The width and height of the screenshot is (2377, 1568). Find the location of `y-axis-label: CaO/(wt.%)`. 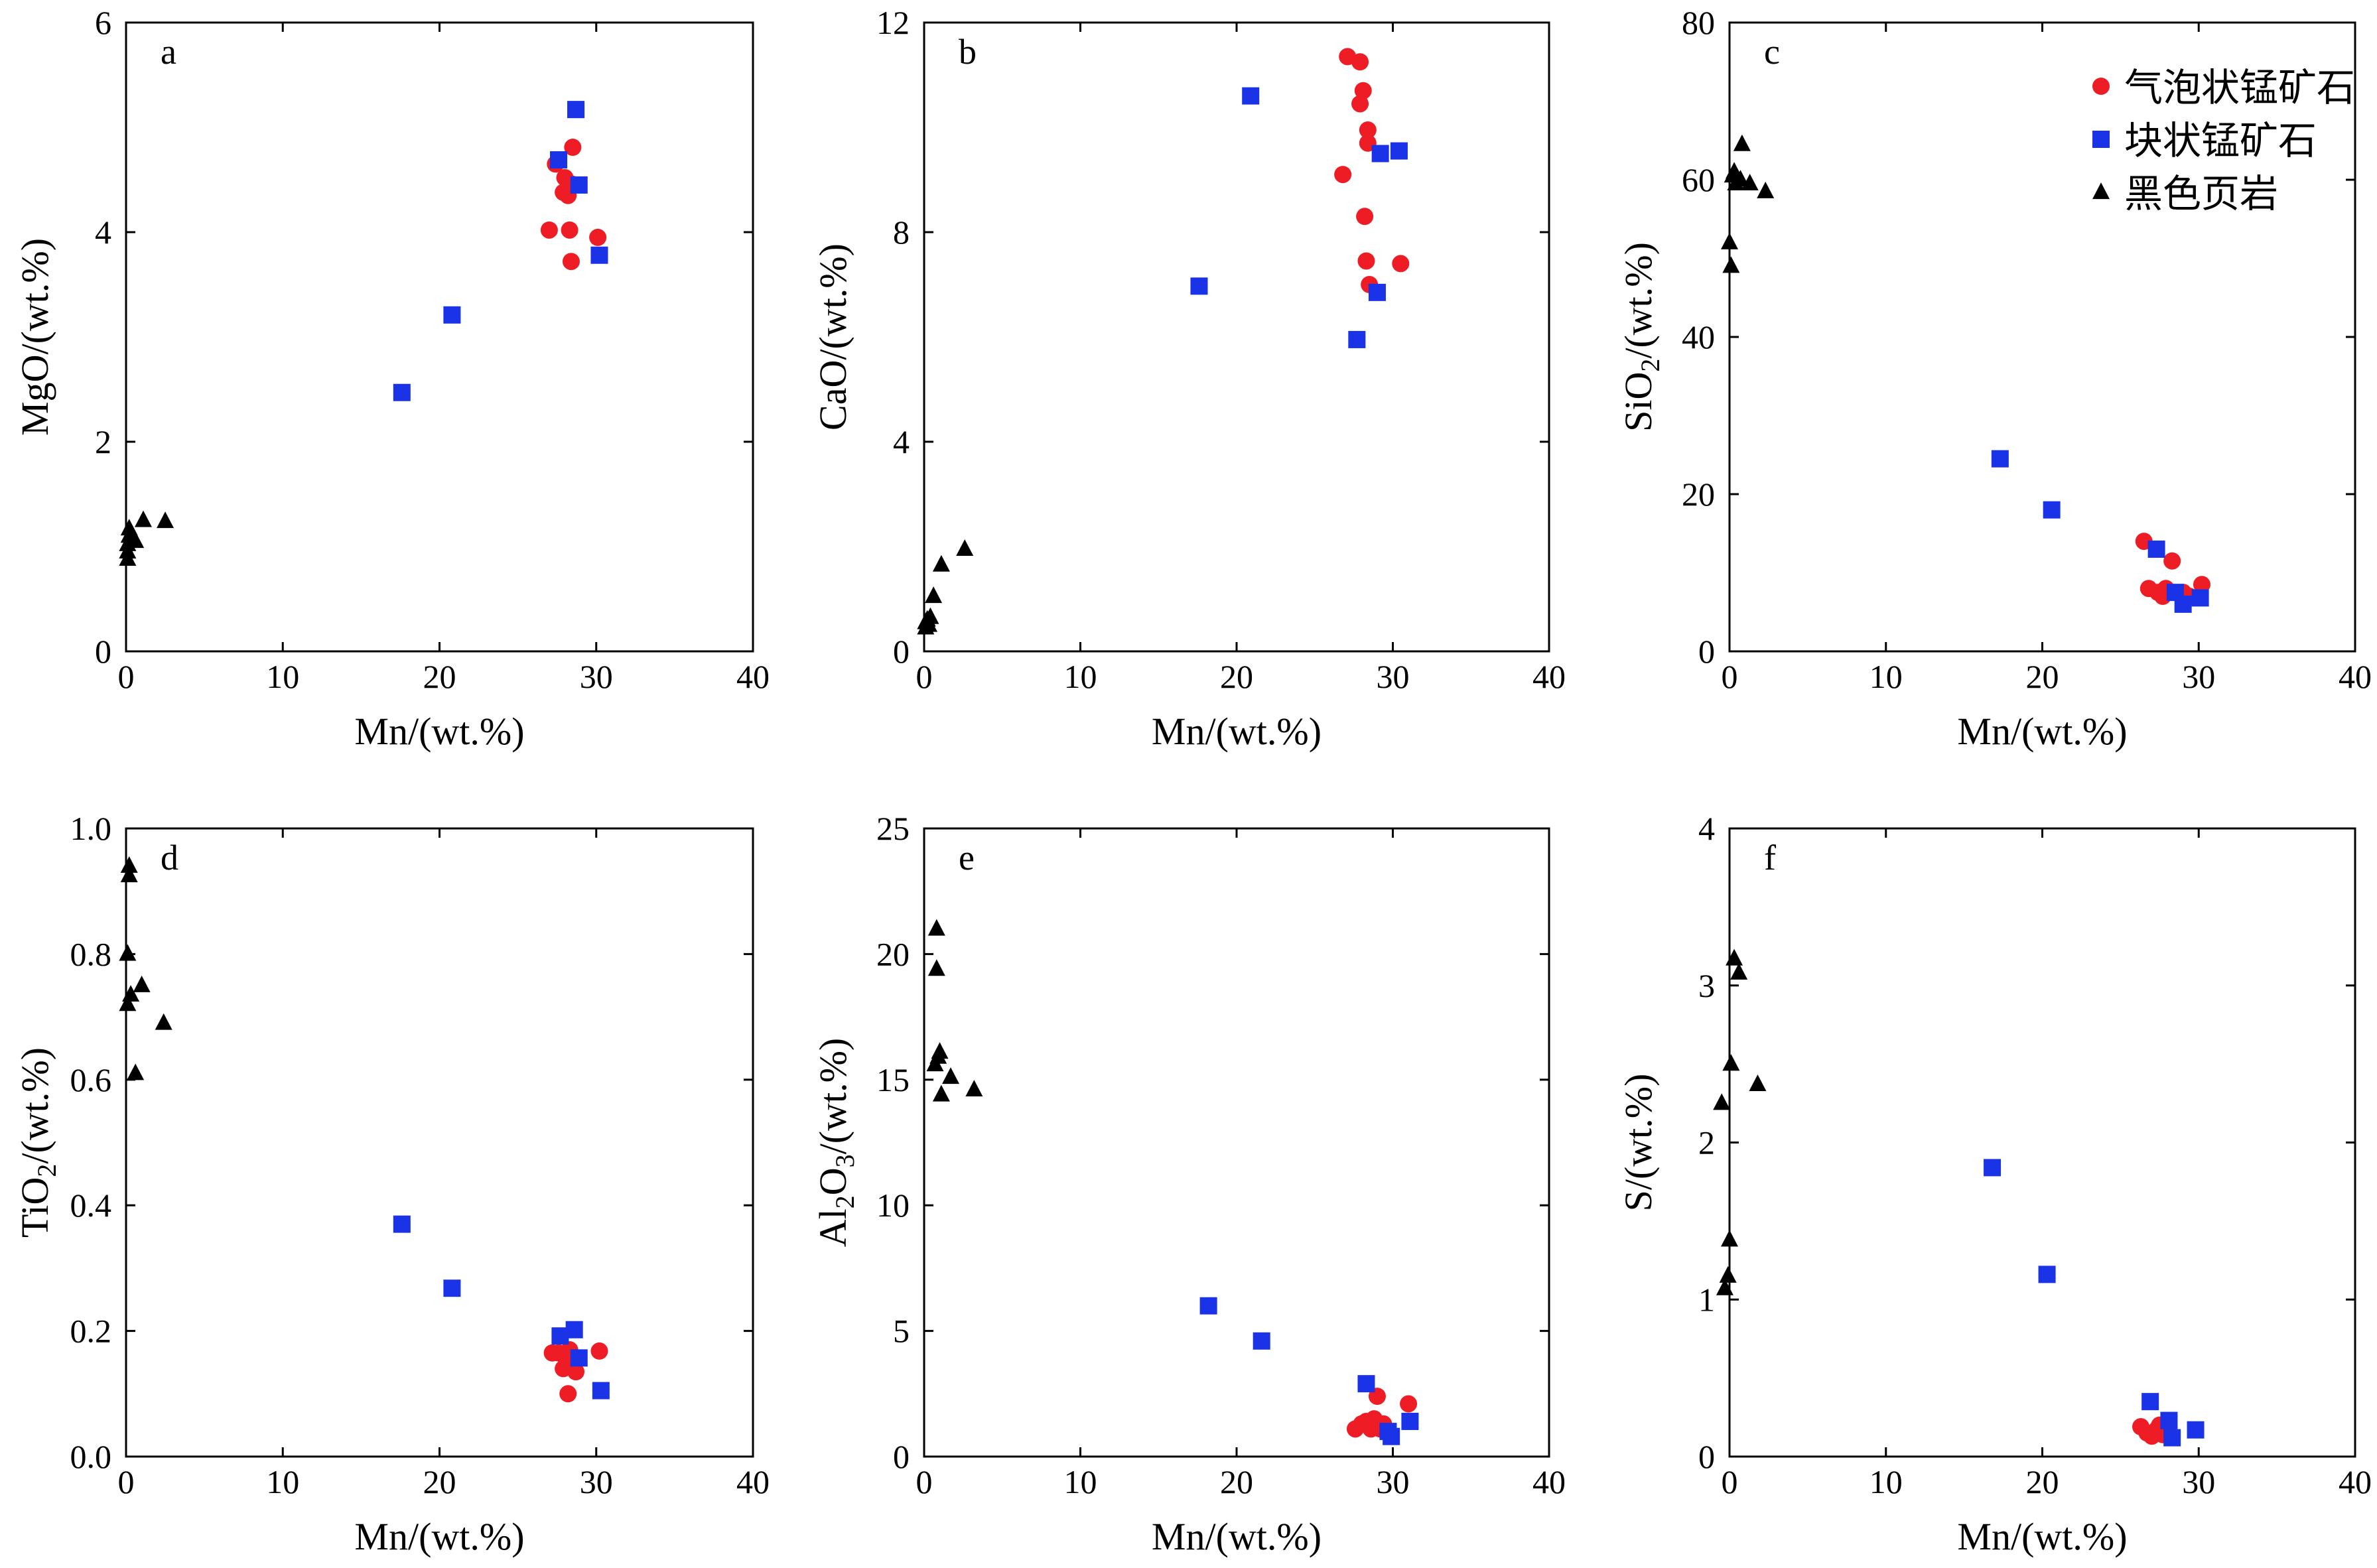

y-axis-label: CaO/(wt.%) is located at coordinates (833, 337).